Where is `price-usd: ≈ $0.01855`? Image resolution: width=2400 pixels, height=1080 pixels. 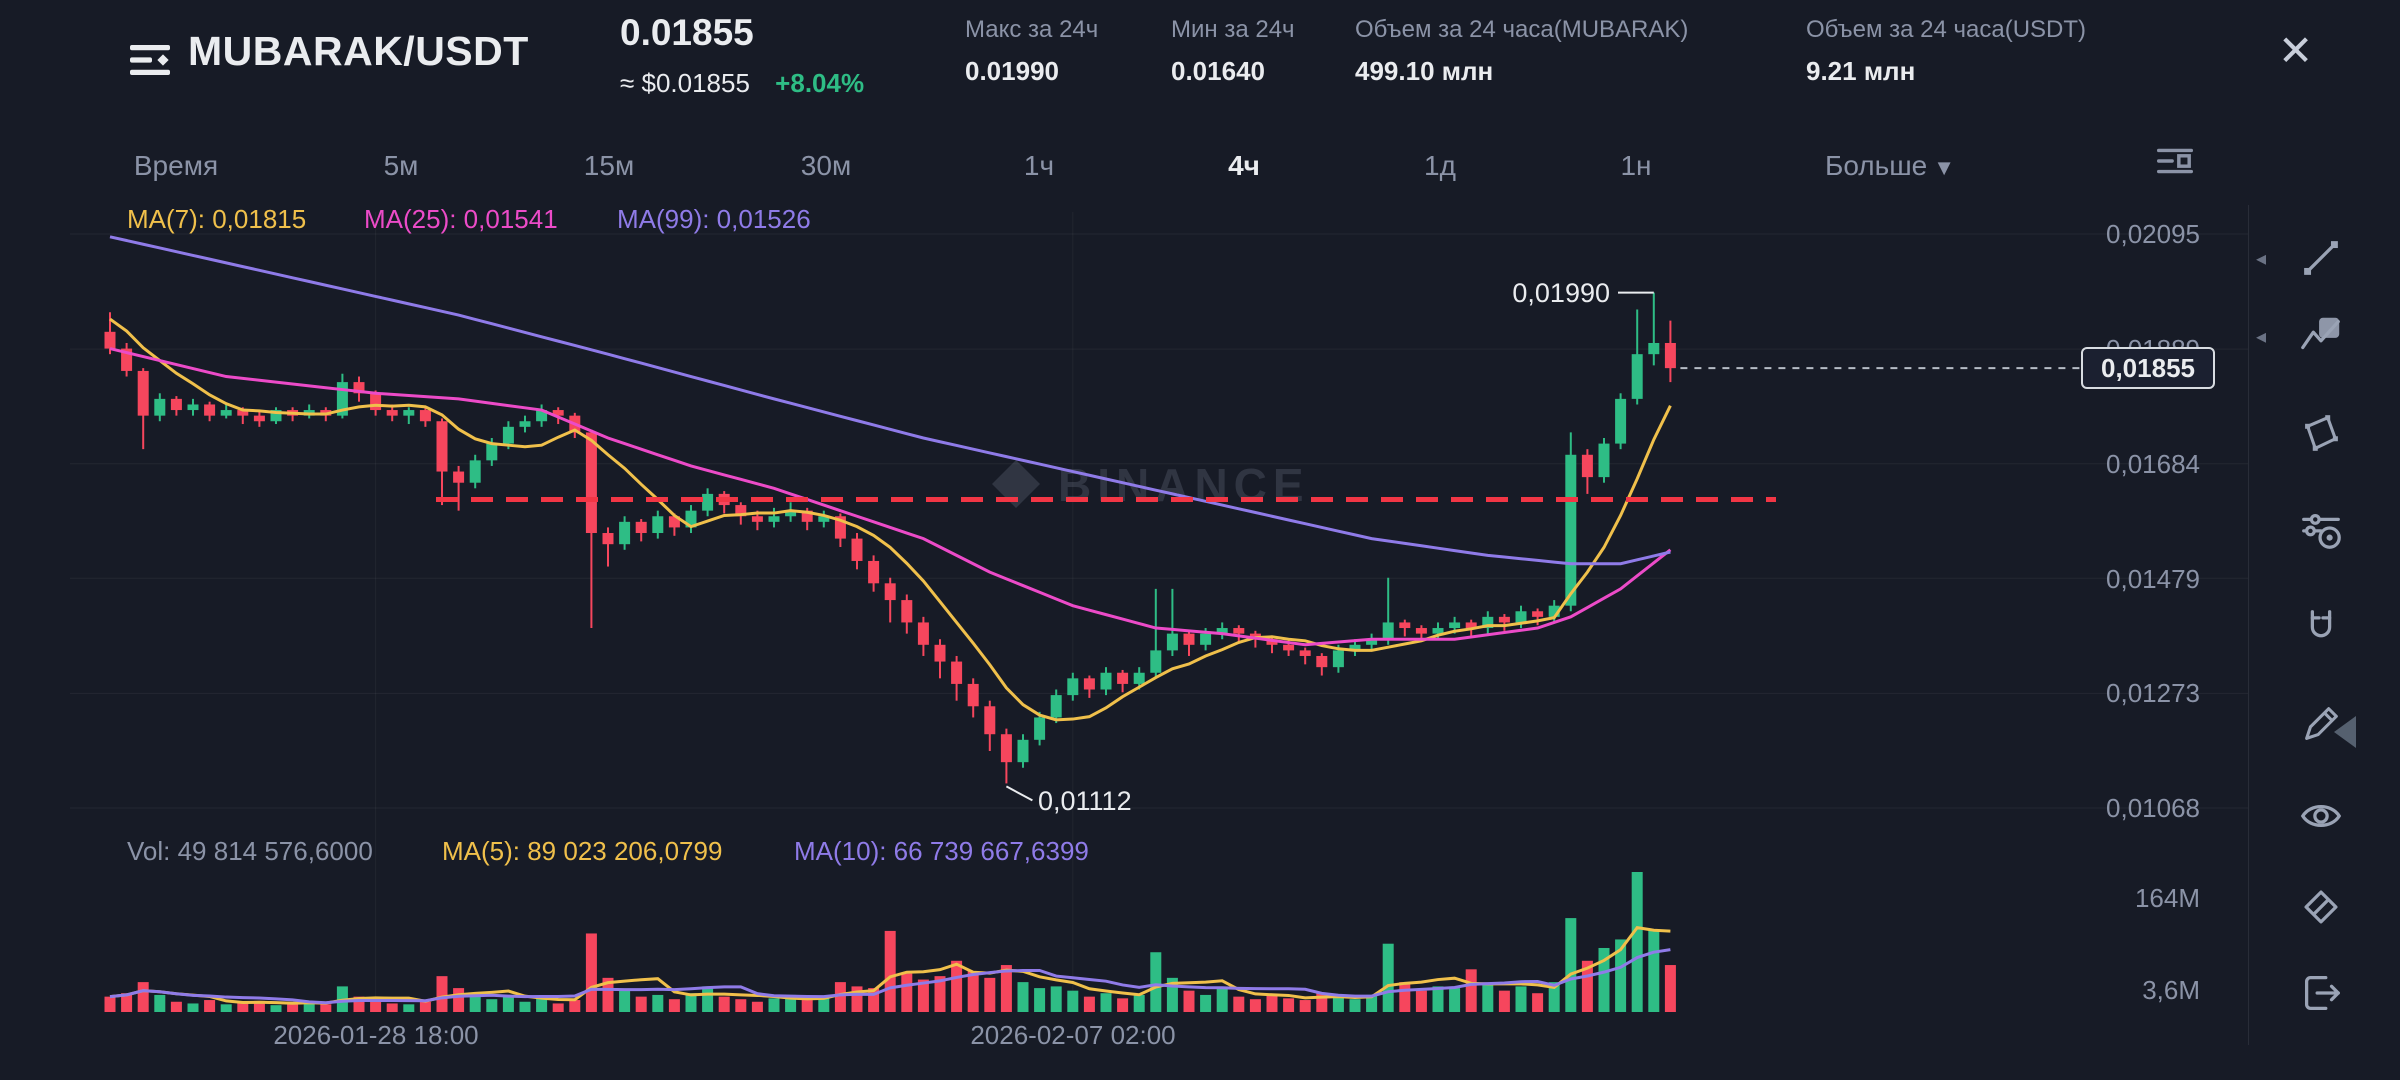 price-usd: ≈ $0.01855 is located at coordinates (685, 83).